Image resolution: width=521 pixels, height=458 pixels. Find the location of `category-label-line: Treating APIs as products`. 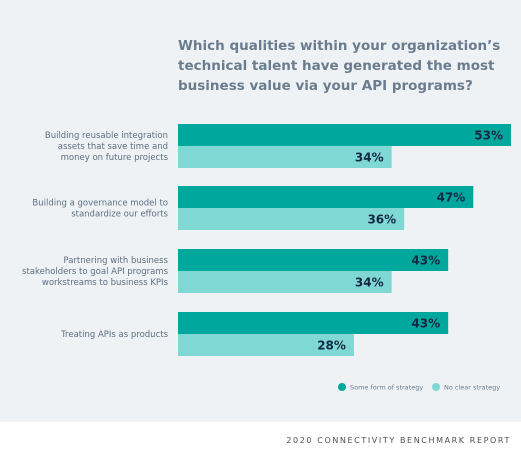

category-label-line: Treating APIs as products is located at coordinates (114, 335).